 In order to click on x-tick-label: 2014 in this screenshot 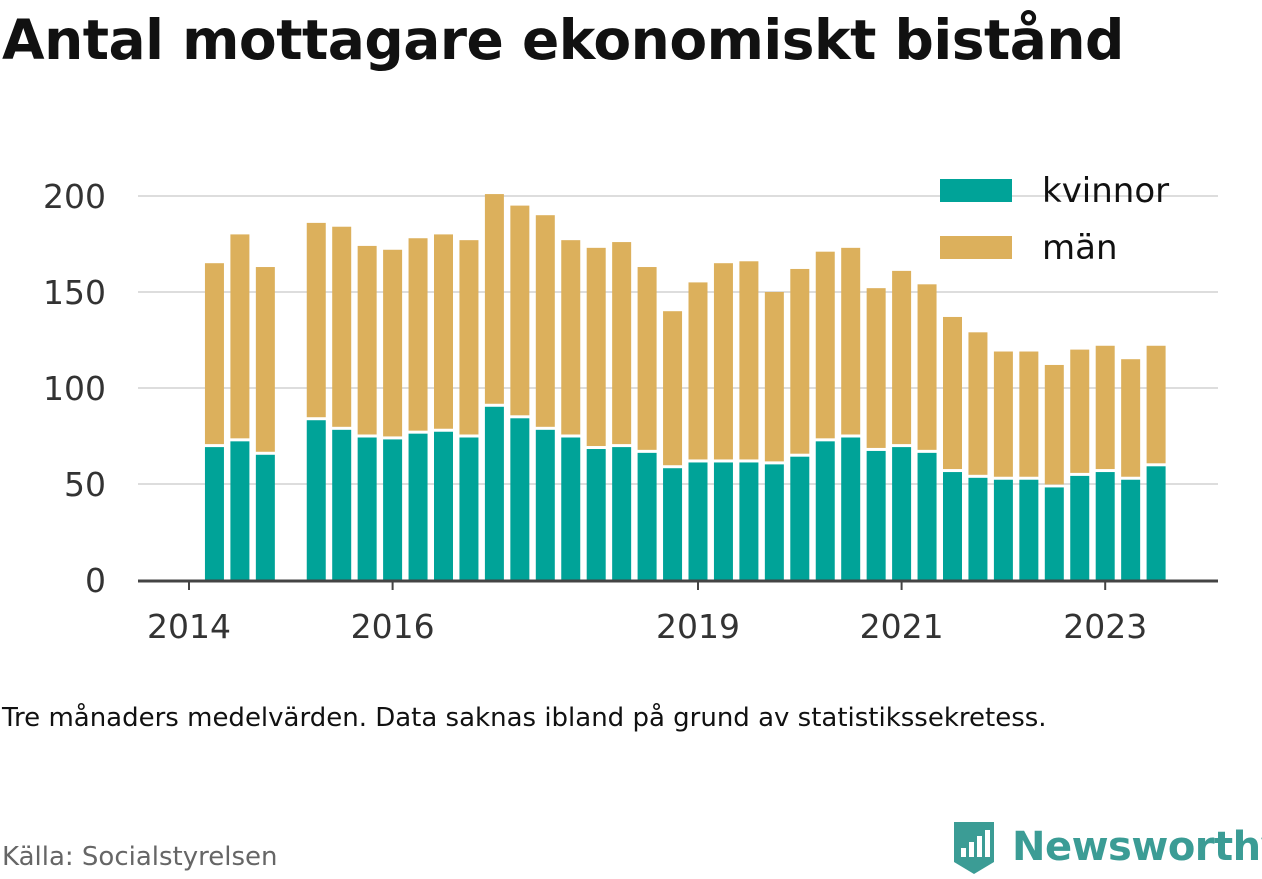, I will do `click(189, 626)`.